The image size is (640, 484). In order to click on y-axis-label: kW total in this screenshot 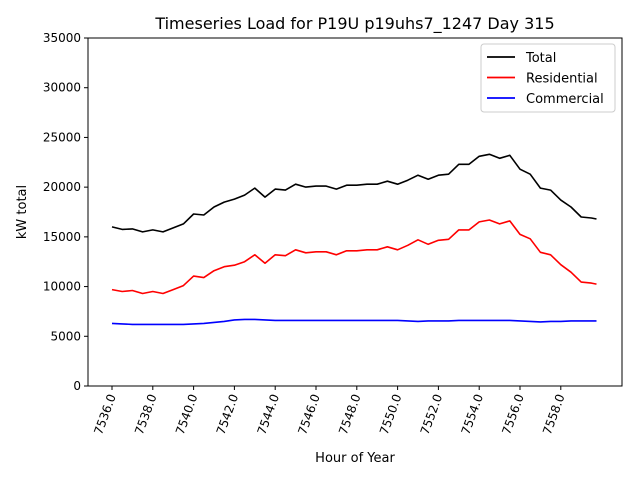, I will do `click(22, 212)`.